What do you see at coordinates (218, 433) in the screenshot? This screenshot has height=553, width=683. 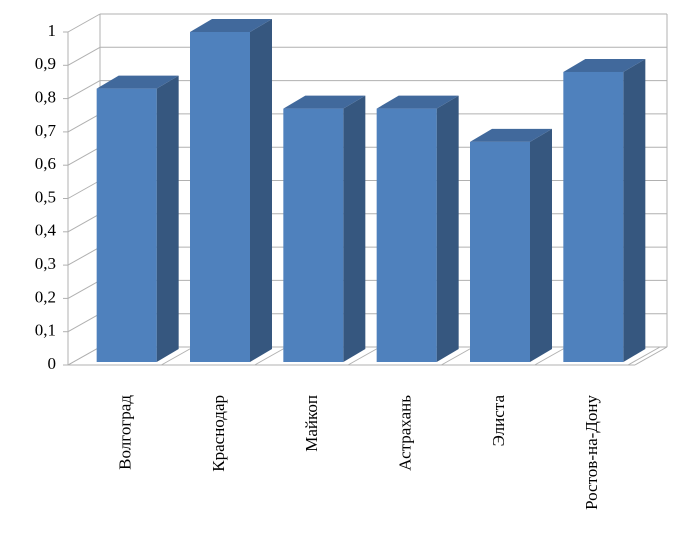 I see `x-tick-label: Краснодар` at bounding box center [218, 433].